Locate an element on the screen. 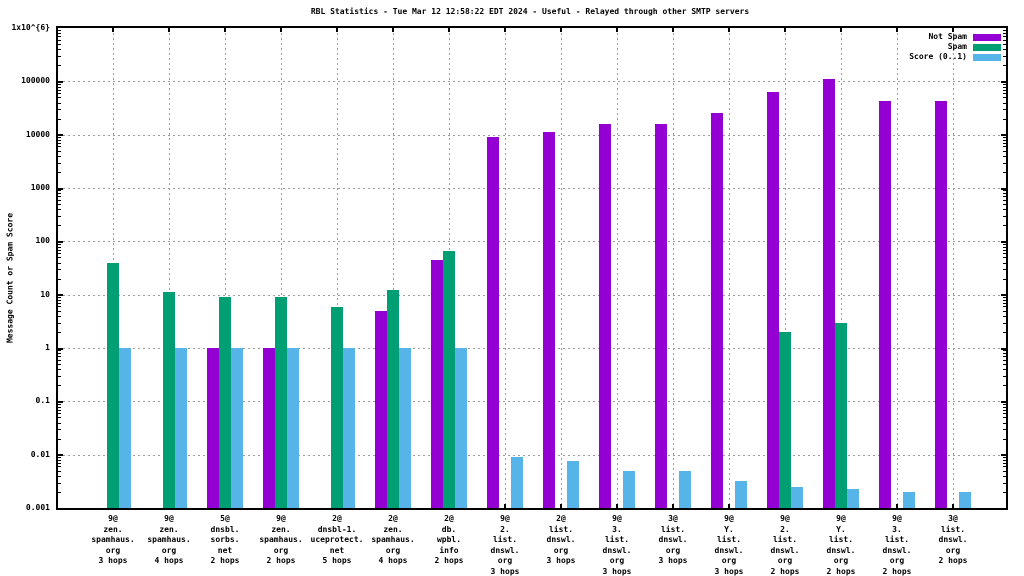 Image resolution: width=1024 pixels, height=576 pixels. bar-score-0-1--12 is located at coordinates (797, 497).